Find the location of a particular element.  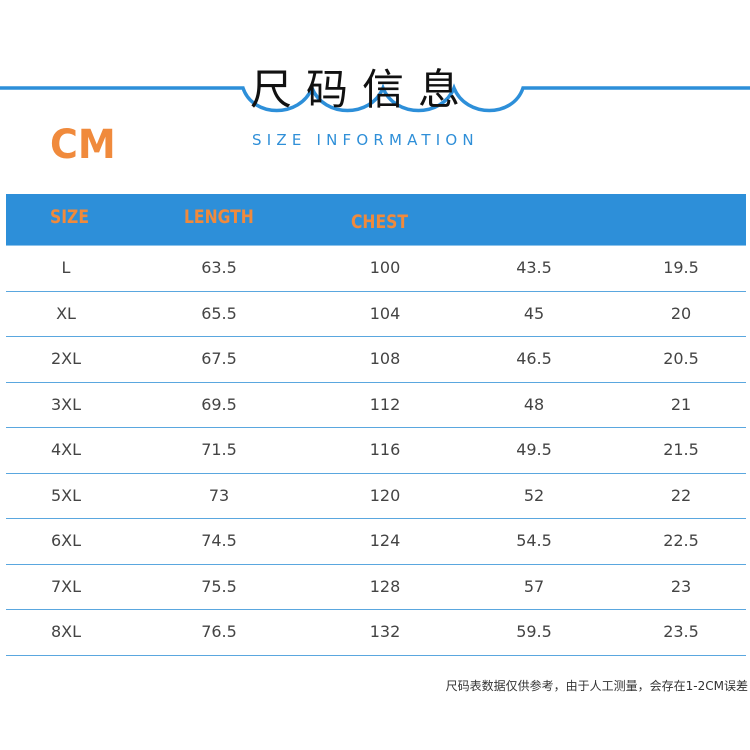

table-cell: 45 is located at coordinates (534, 313).